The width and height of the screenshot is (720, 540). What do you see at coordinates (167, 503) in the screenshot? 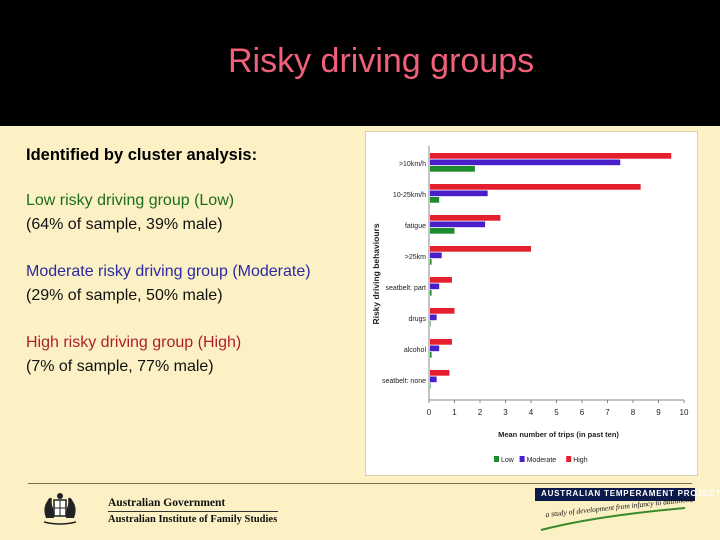
I see `gov-name: Australian Government` at bounding box center [167, 503].